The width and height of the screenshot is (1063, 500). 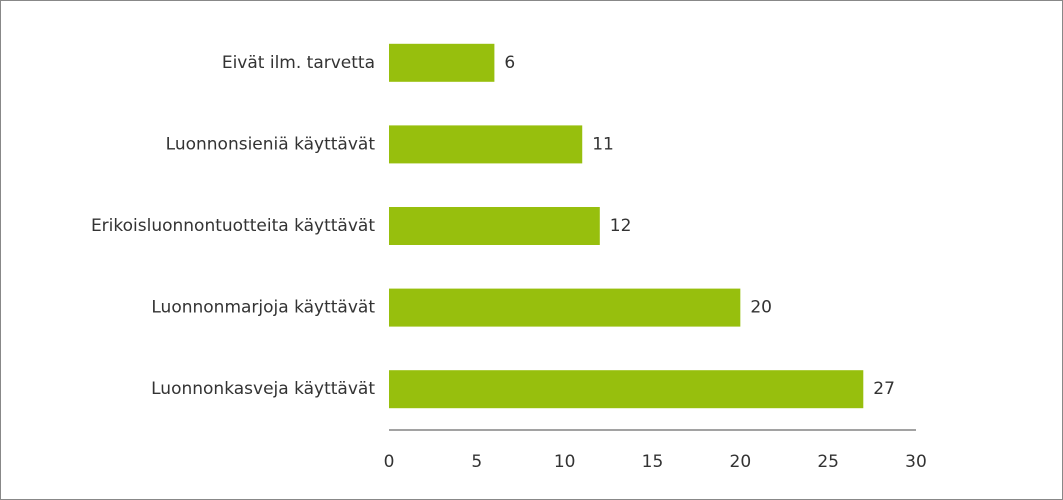 I want to click on value-label: 6, so click(x=509, y=63).